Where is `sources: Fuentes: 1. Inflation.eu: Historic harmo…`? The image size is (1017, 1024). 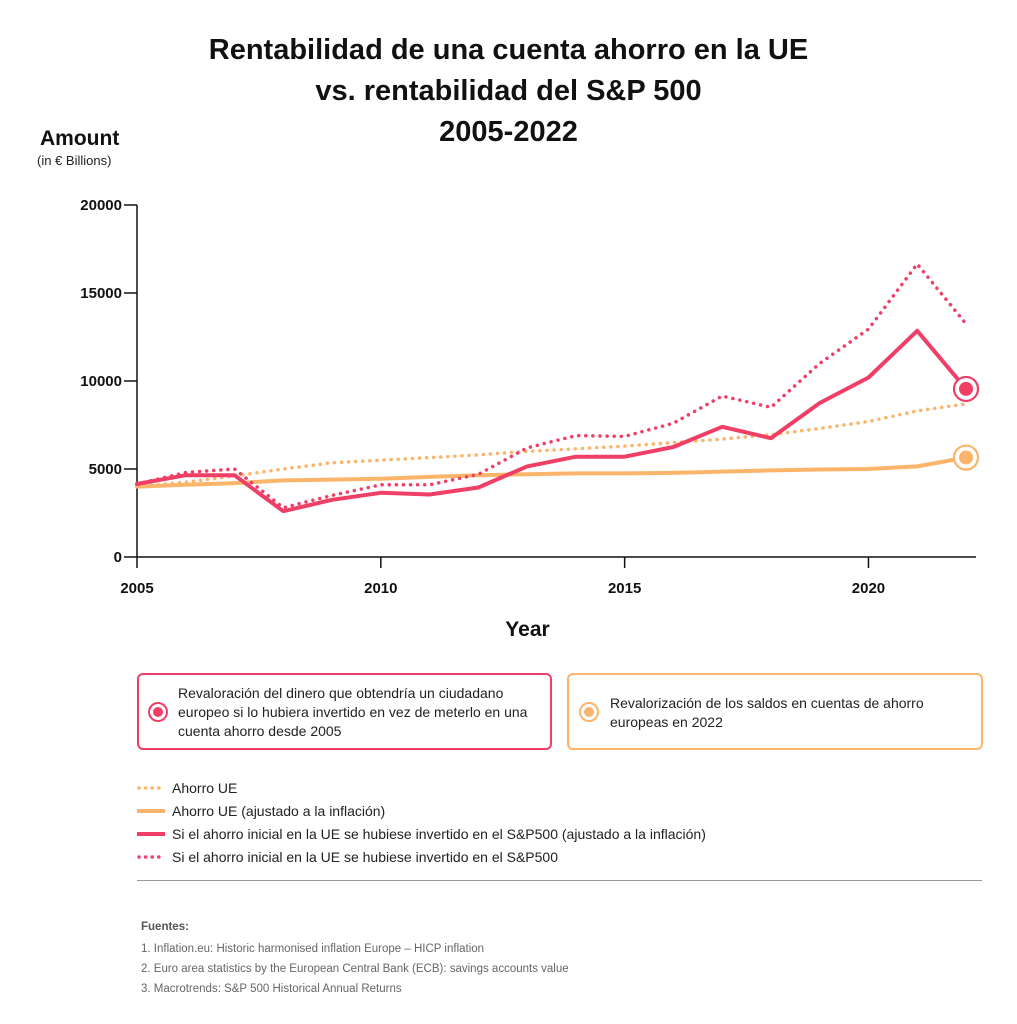 sources: Fuentes: 1. Inflation.eu: Historic harmo… is located at coordinates (355, 960).